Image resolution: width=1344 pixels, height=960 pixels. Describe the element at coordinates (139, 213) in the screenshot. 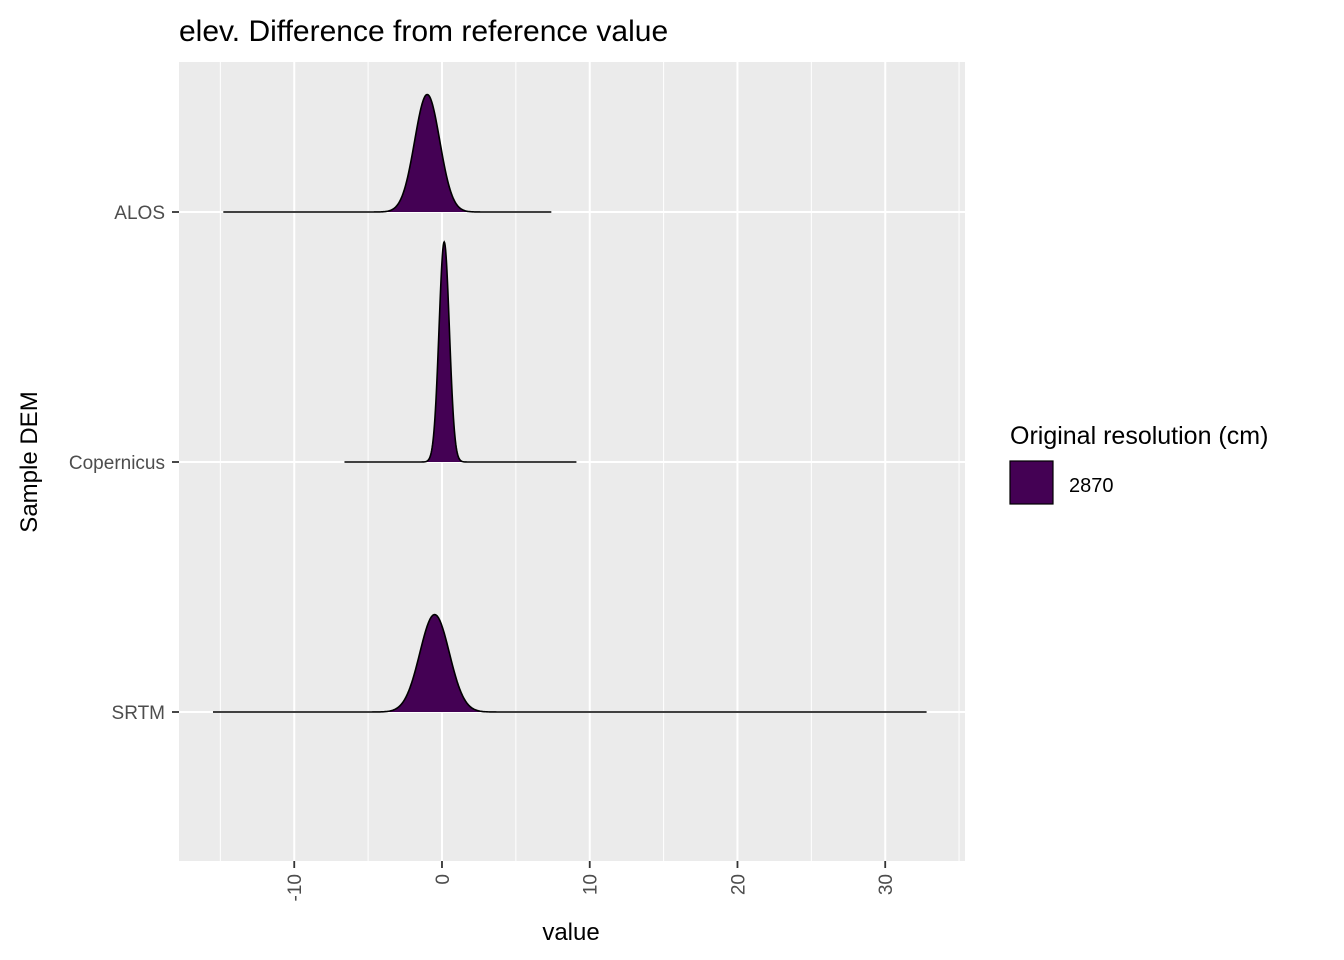

I see `y-tick-label: ALOS` at that location.